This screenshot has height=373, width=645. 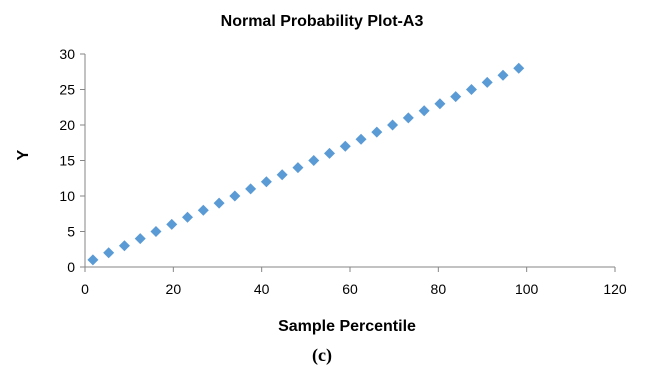 What do you see at coordinates (322, 21) in the screenshot?
I see `chart-title: Normal Probability Plot-A3` at bounding box center [322, 21].